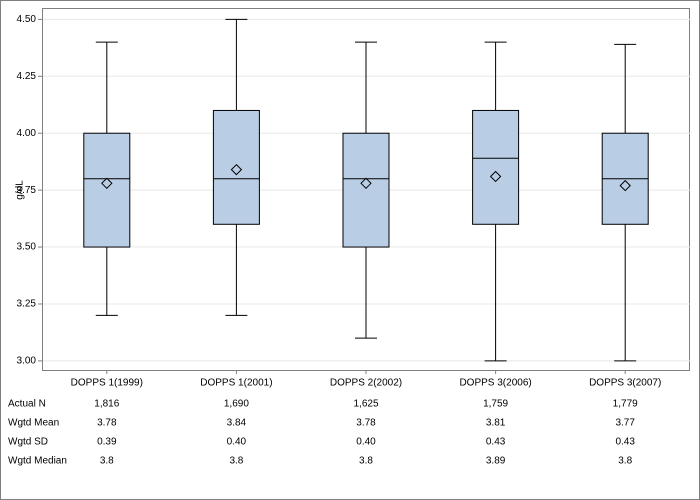 The height and width of the screenshot is (500, 700). Describe the element at coordinates (236, 383) in the screenshot. I see `x-tick-label: DOPPS 1(2001)` at that location.